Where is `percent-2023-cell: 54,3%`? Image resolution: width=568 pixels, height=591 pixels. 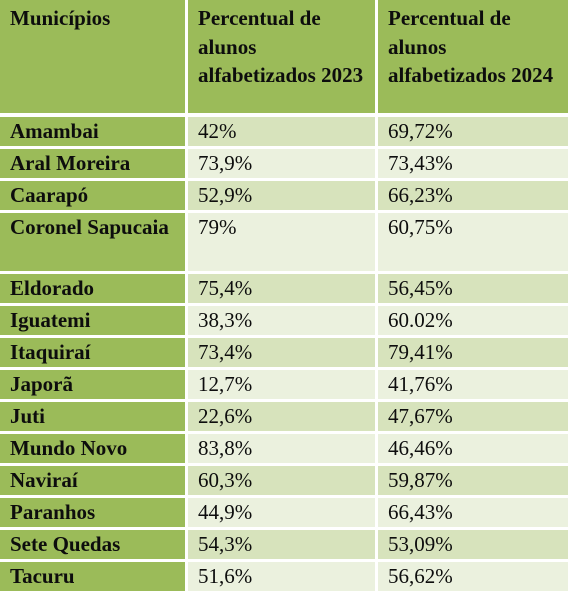
percent-2023-cell: 54,3% is located at coordinates (283, 546).